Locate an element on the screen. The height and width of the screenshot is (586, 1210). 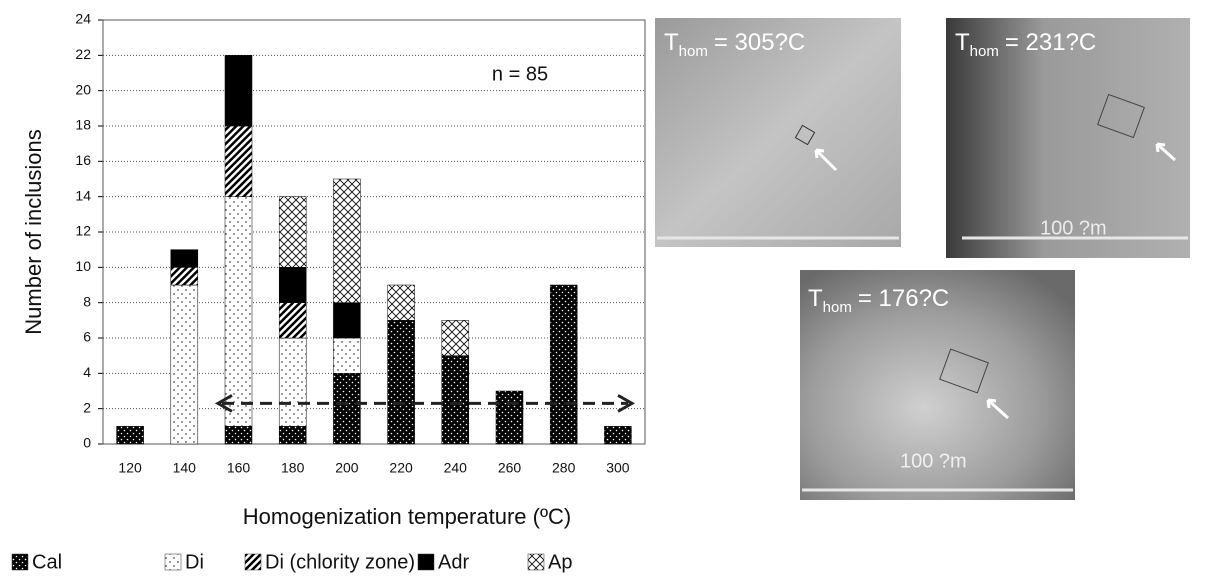
y-tick-label: 0 is located at coordinates (87, 443).